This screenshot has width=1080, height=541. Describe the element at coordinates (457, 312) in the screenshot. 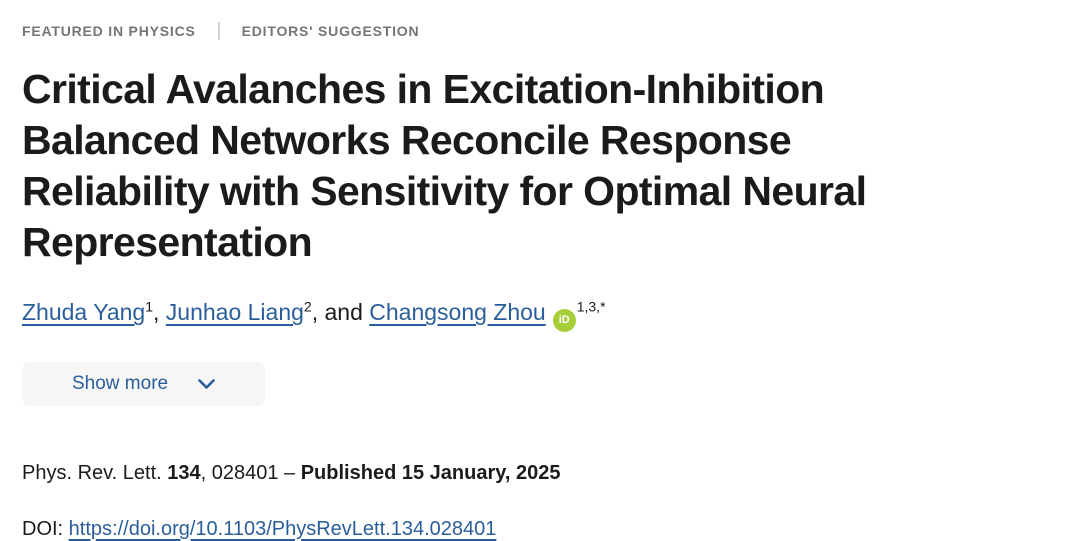

I see `author-link-changsong-zhou: Changsong Zhou` at that location.